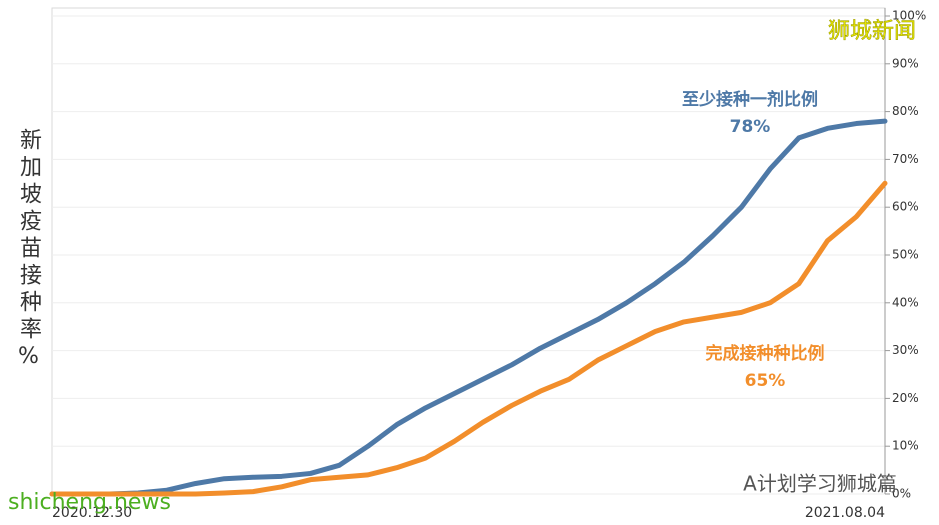 This screenshot has height=525, width=939. Describe the element at coordinates (905, 350) in the screenshot. I see `y-tick-label: 30%` at that location.